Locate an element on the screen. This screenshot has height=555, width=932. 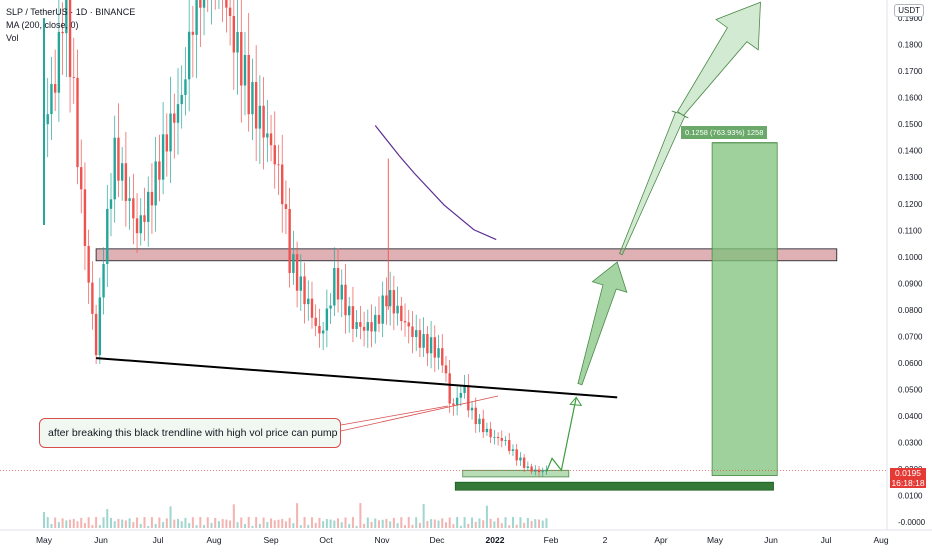
currency-badge: USDT is located at coordinates (909, 10).